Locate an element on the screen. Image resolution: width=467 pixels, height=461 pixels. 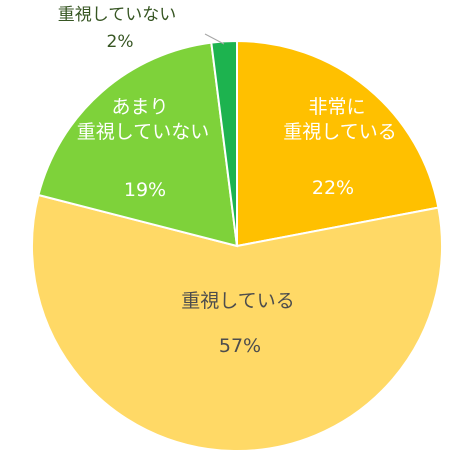
slice-label-not-very-important-line-2: 重視していない is located at coordinates (143, 132).